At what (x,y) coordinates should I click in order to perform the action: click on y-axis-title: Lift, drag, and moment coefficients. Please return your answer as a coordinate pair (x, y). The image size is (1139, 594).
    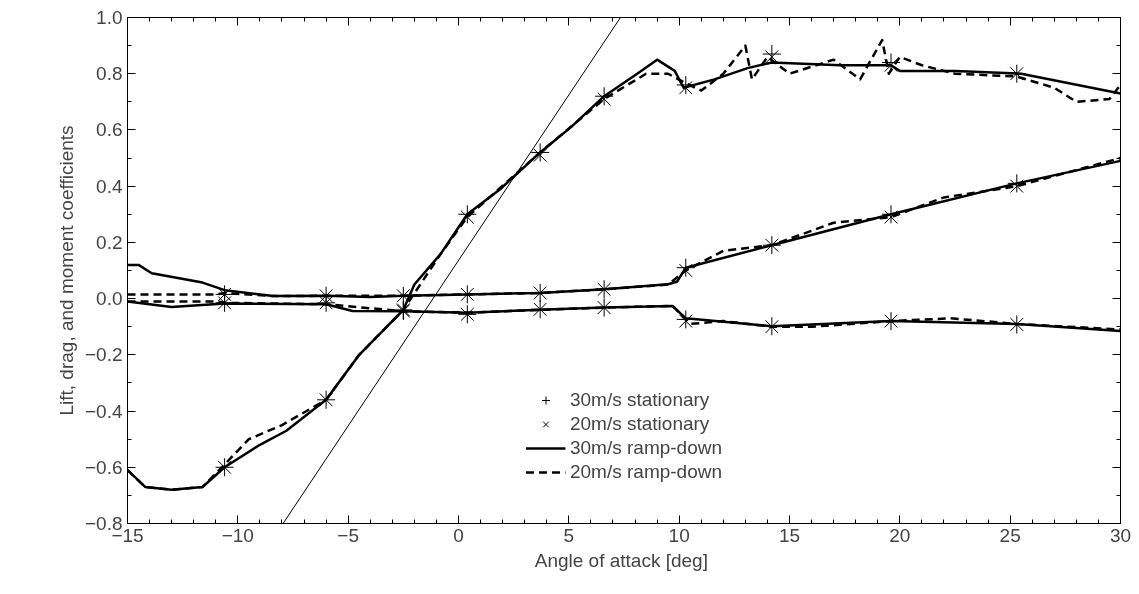
    Looking at the image, I should click on (66, 270).